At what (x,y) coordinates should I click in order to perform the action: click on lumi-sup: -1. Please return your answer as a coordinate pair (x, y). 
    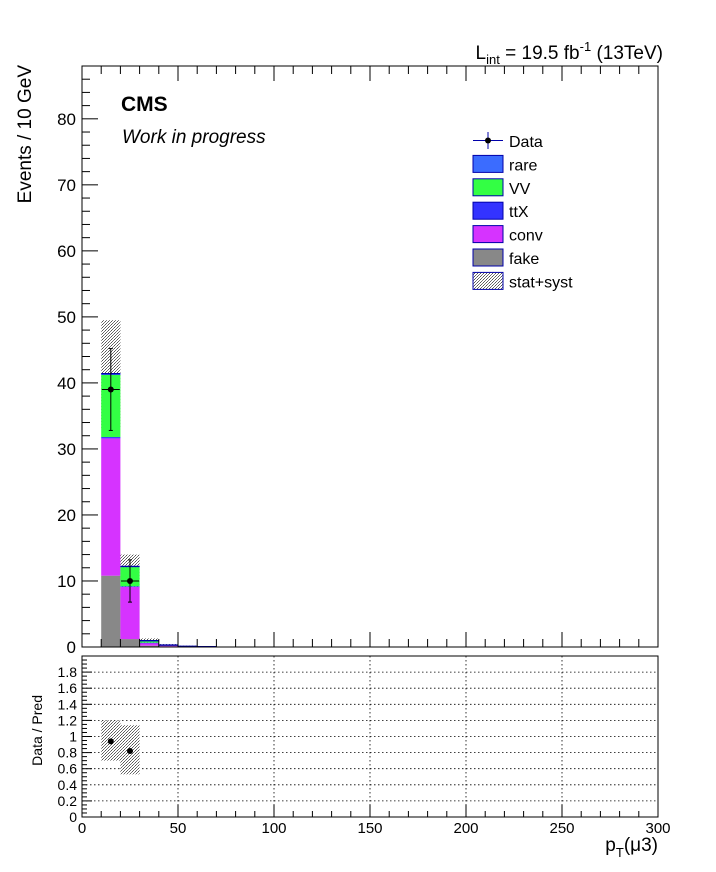
    Looking at the image, I should click on (586, 46).